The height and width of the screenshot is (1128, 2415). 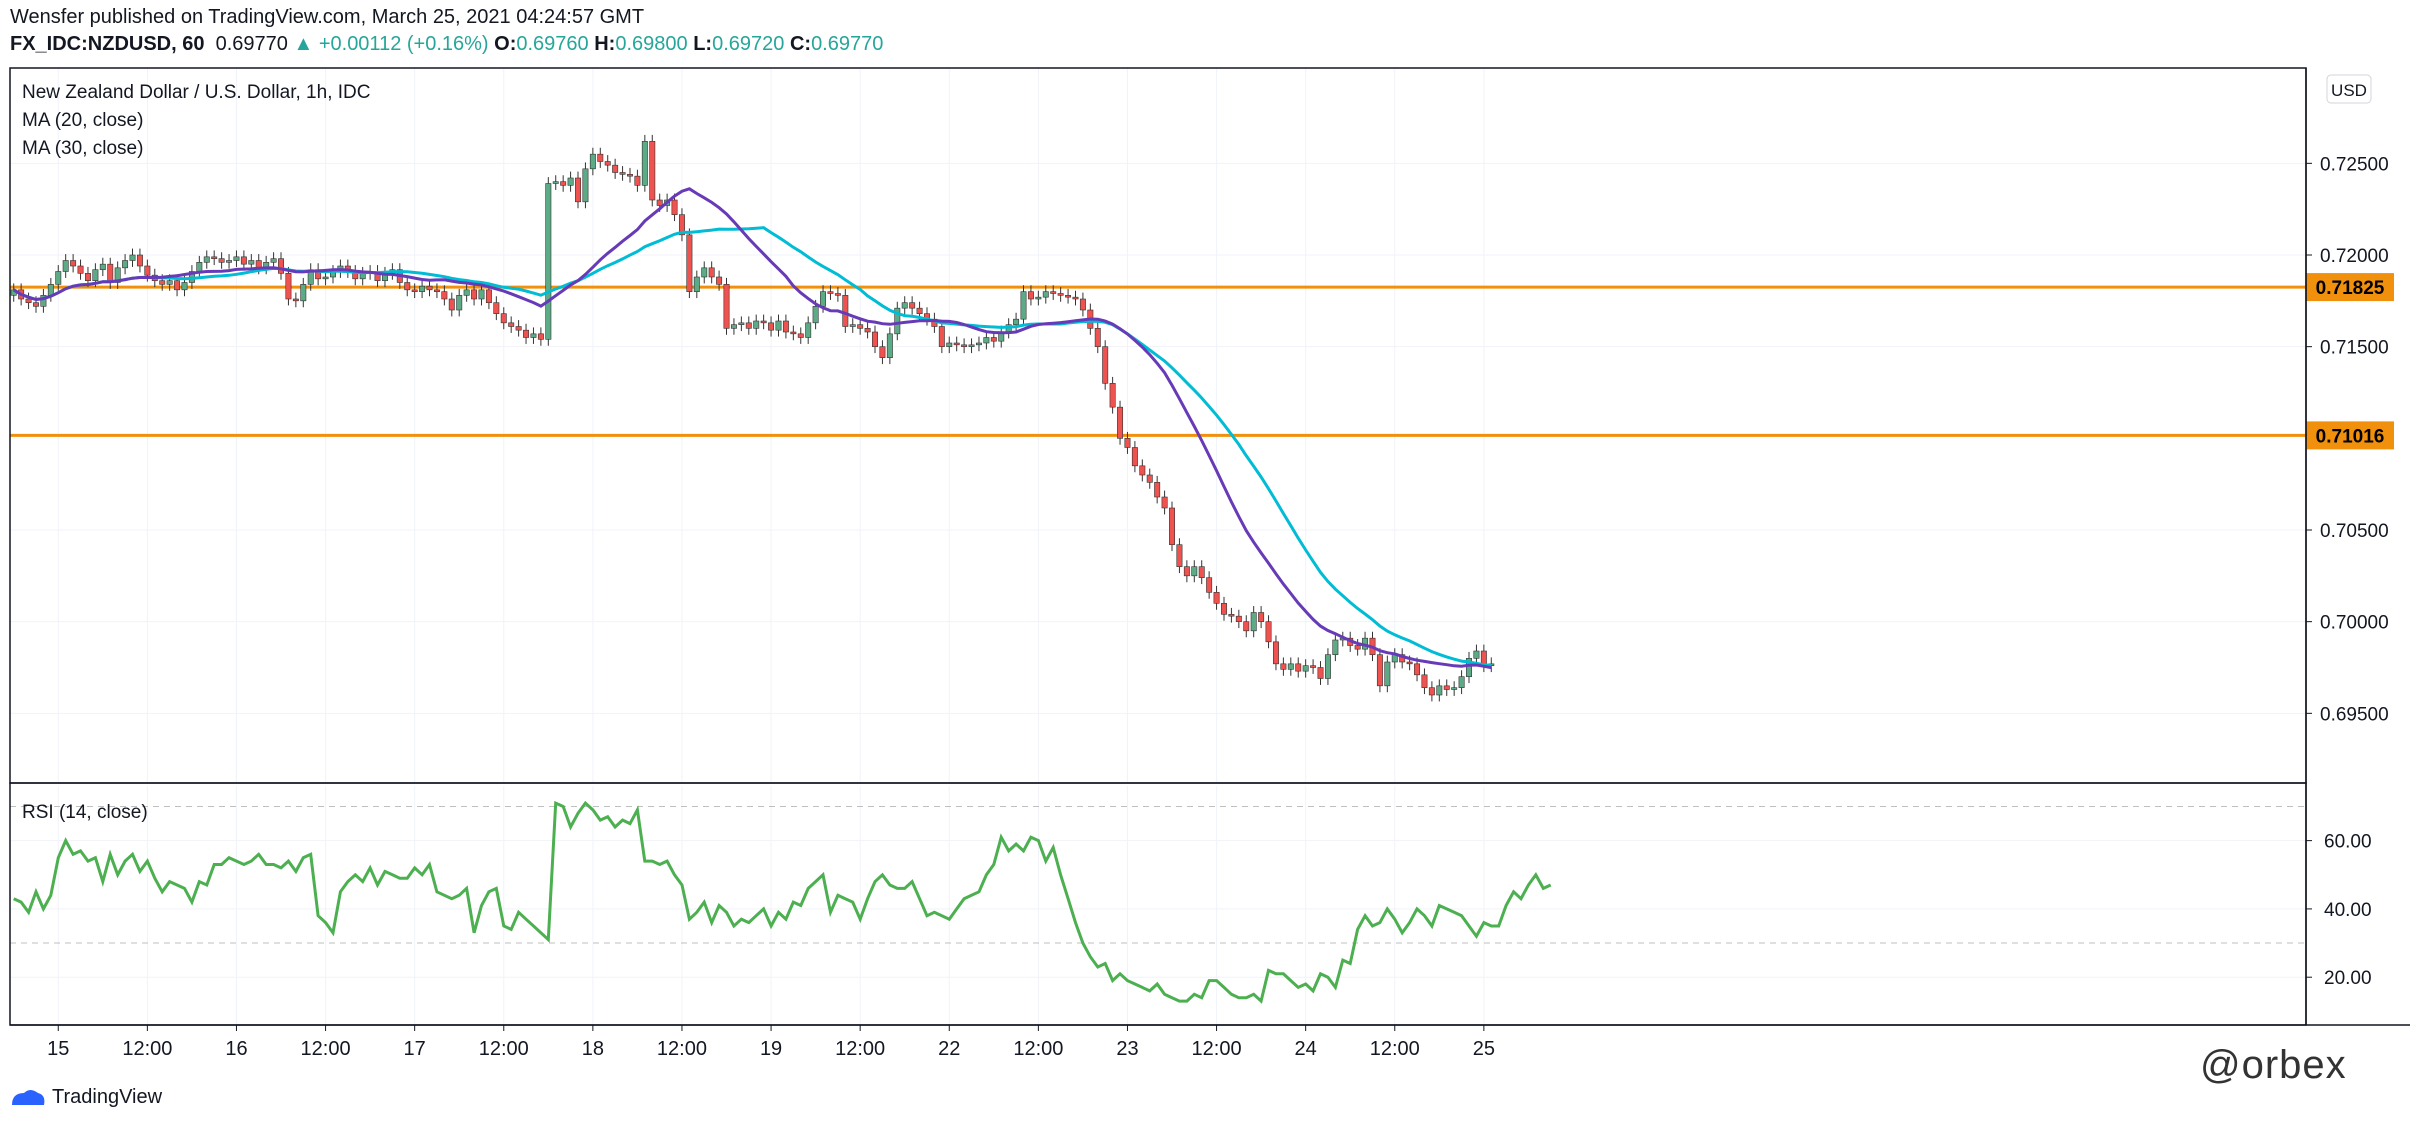 I want to click on open-value: 0.69760, so click(x=552, y=44).